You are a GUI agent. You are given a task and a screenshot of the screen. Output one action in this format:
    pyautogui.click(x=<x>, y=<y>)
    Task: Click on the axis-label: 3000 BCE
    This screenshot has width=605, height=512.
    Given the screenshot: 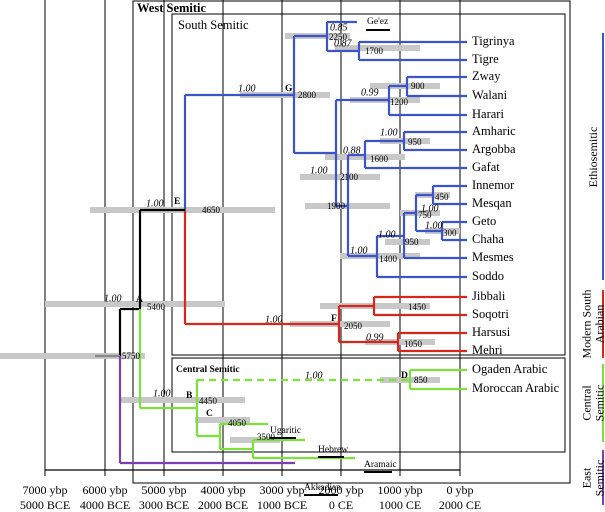 What is the action you would take?
    pyautogui.click(x=164, y=505)
    